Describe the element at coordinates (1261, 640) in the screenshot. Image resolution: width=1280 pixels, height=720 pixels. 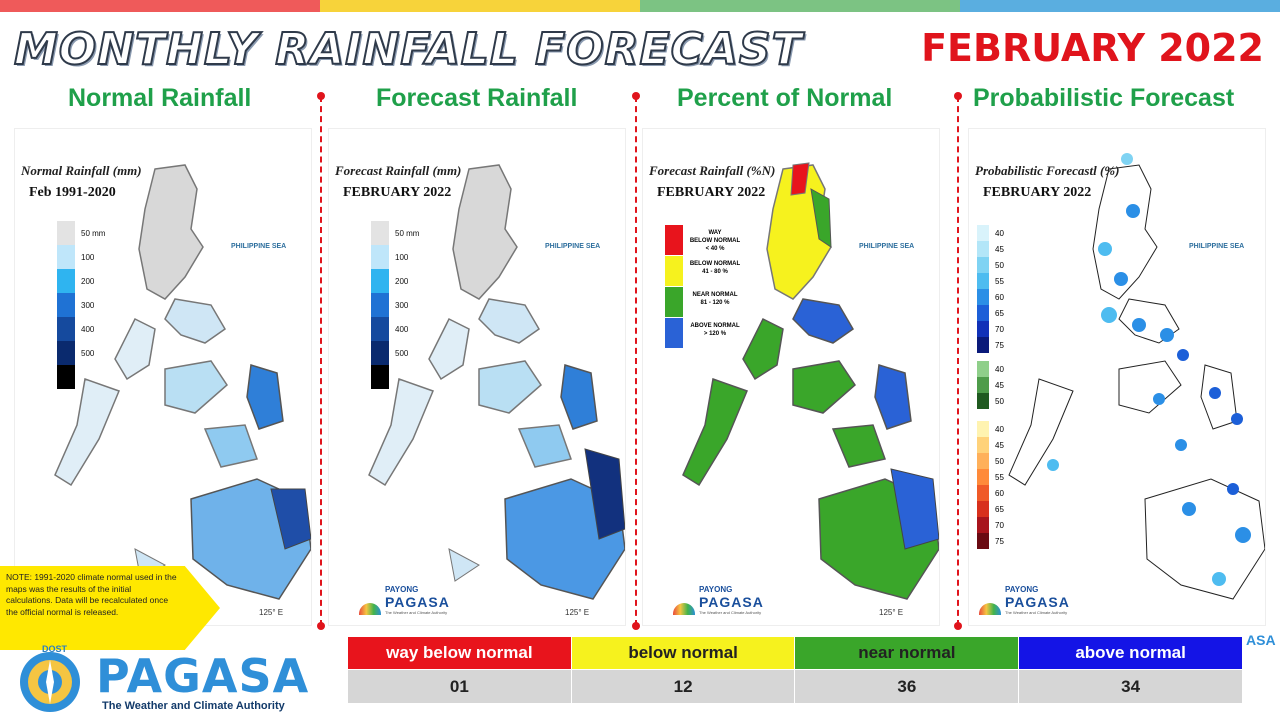
I see `logo-fragment: ASA` at that location.